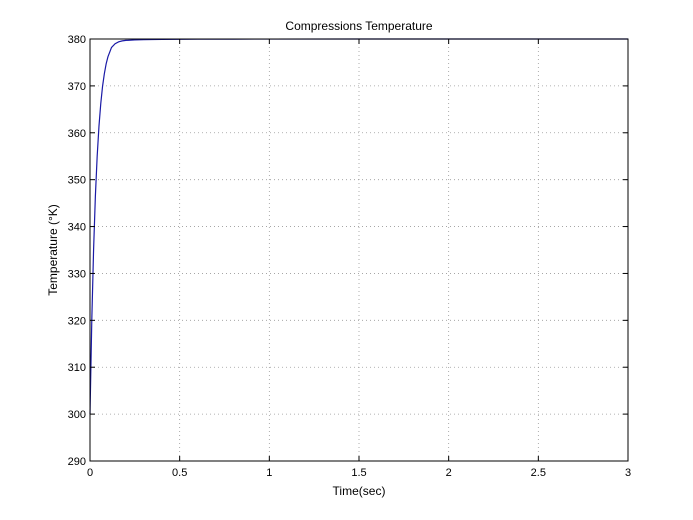 The image size is (693, 520). I want to click on y-tick-label: 310, so click(77, 368).